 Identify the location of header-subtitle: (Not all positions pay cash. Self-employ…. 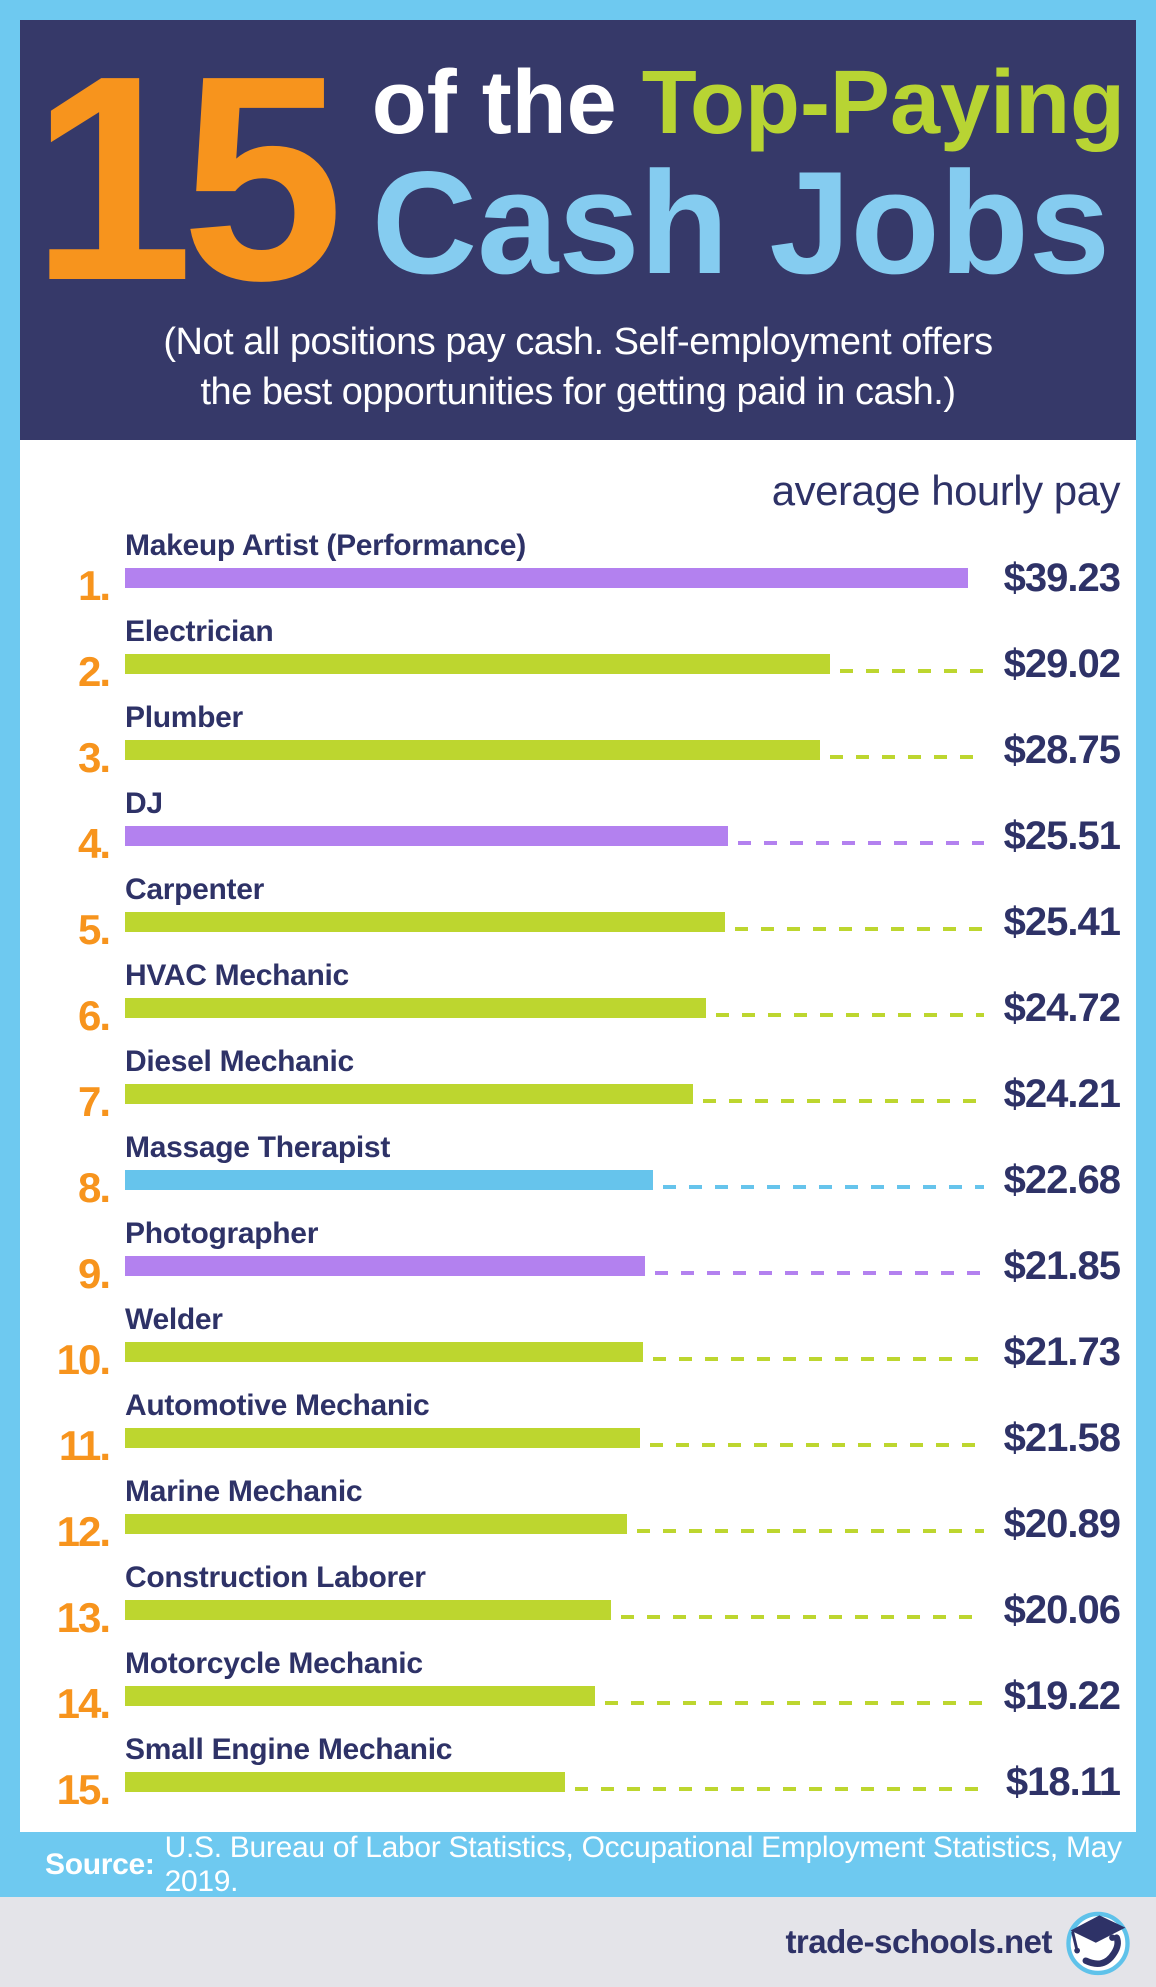
(578, 367).